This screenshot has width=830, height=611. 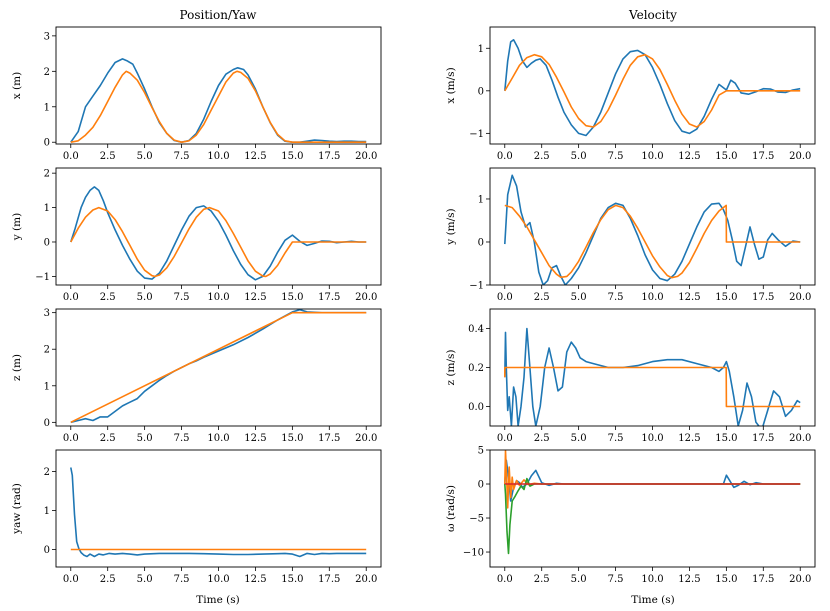 I want to click on yaw-xtick-label: 17.5, so click(x=329, y=579).